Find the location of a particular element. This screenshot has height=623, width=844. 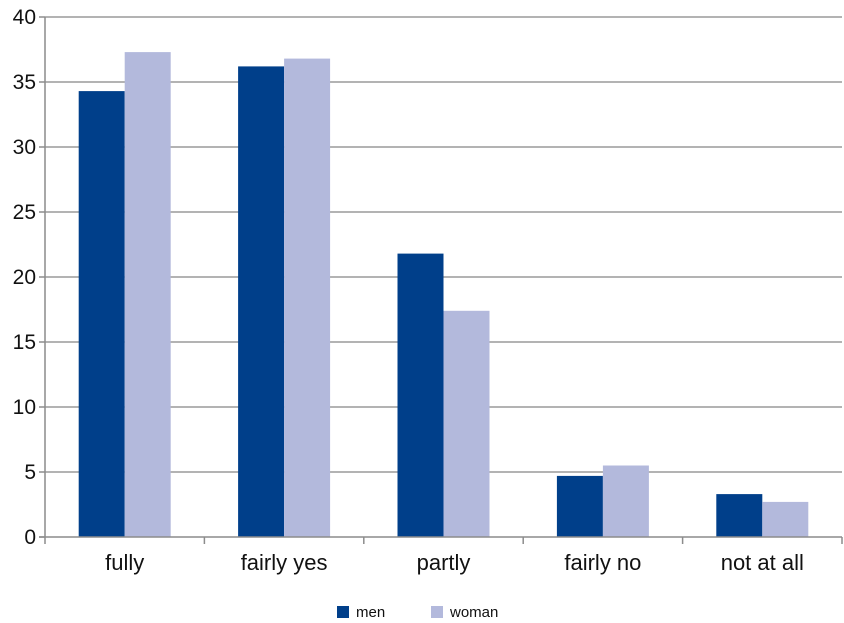

bar-woman-not-at-all is located at coordinates (785, 519).